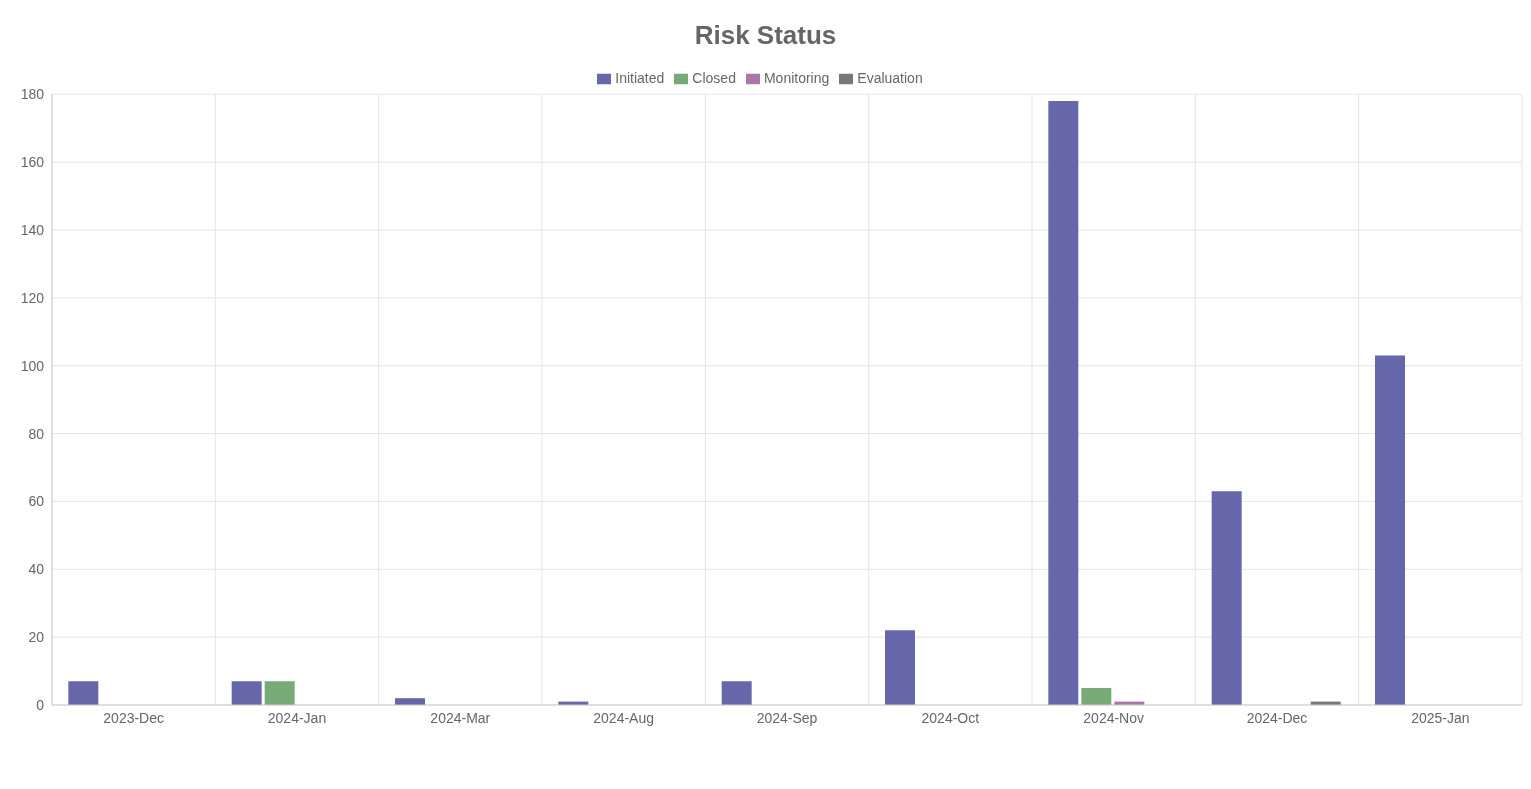 This screenshot has height=789, width=1531. Describe the element at coordinates (640, 78) in the screenshot. I see `legend-label: Initiated` at that location.